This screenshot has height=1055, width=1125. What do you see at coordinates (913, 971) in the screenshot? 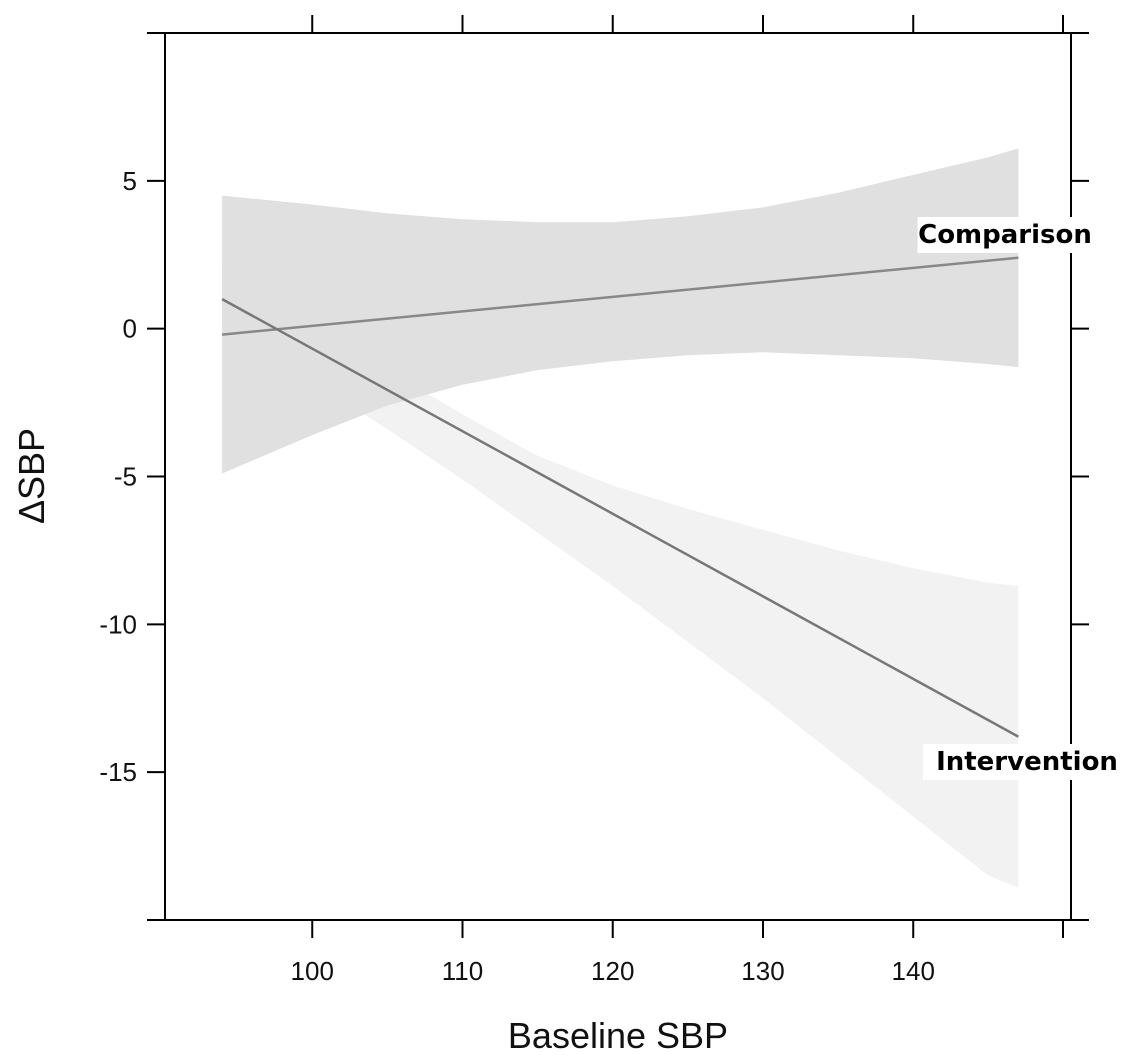
I see `x-tick-label: 140` at bounding box center [913, 971].